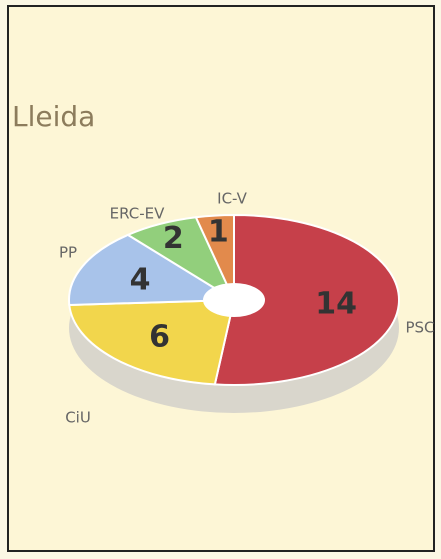 This screenshot has height=559, width=441. I want to click on value-label: 6, so click(159, 337).